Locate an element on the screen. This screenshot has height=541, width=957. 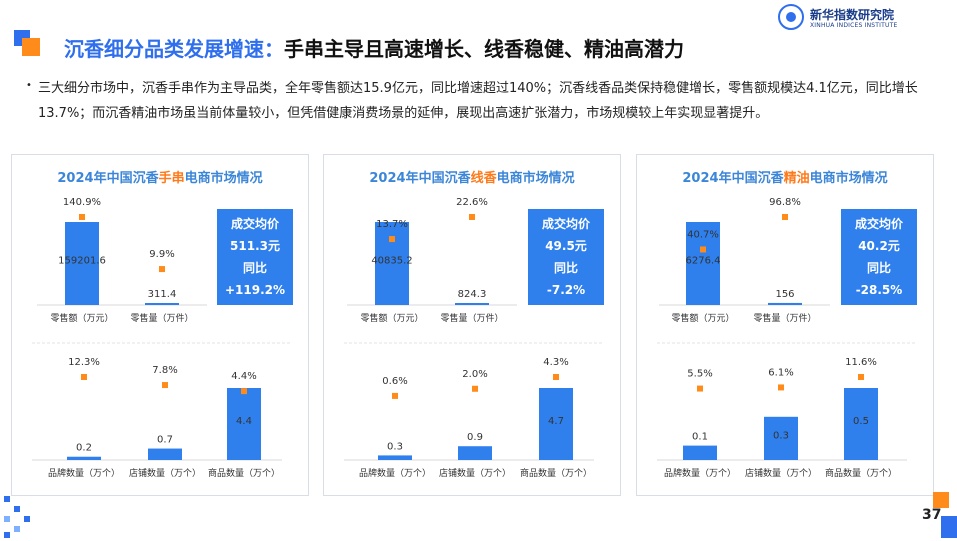
data-label: 0.1 is located at coordinates (700, 437).